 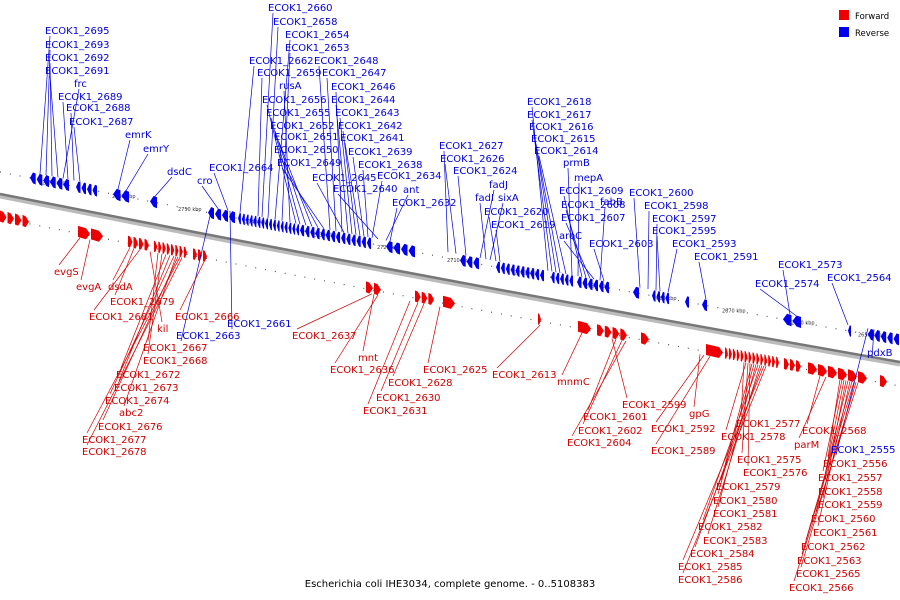 I want to click on reverse-gene-label: ECOK1_2626, so click(x=472, y=159).